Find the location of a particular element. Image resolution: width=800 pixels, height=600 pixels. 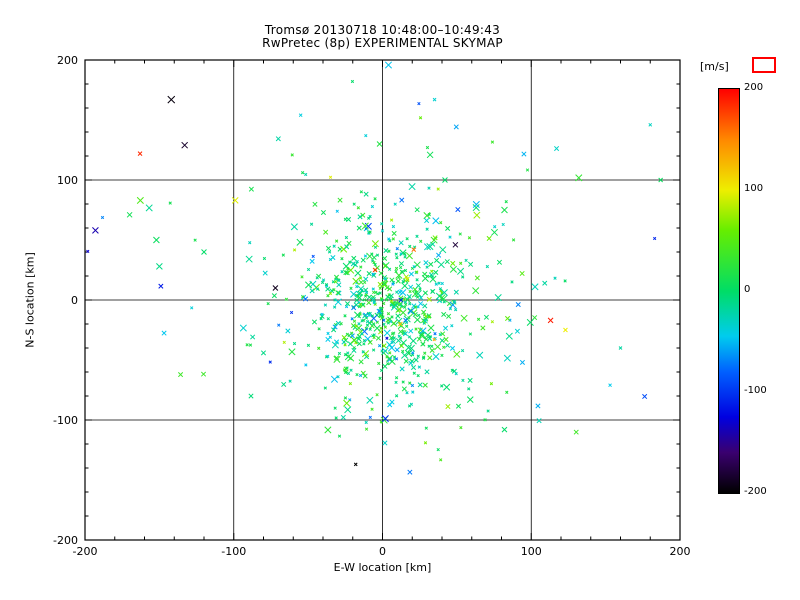

chart-subtitle: RwPretec (8p) EXPERIMENTAL SKYMAP is located at coordinates (382, 43).